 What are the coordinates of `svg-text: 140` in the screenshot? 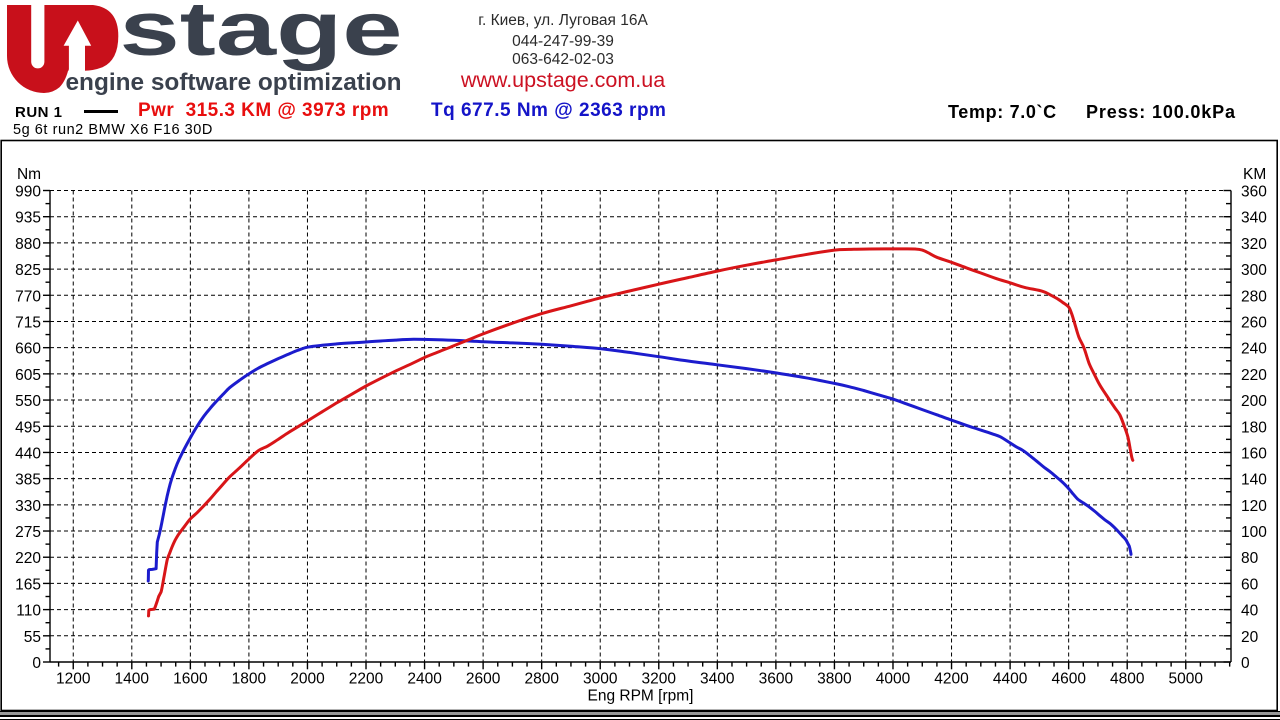 It's located at (1254, 480).